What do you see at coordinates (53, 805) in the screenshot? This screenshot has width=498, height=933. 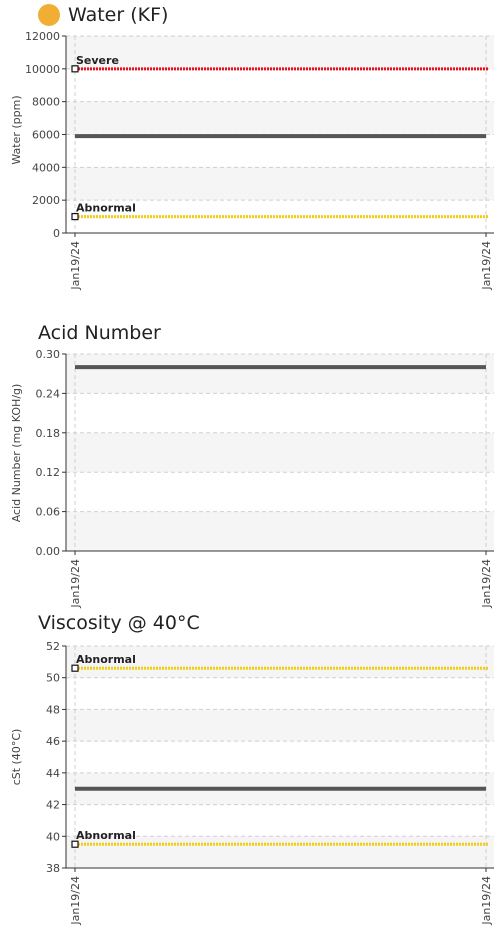 I see `y-tick-label: 42` at bounding box center [53, 805].